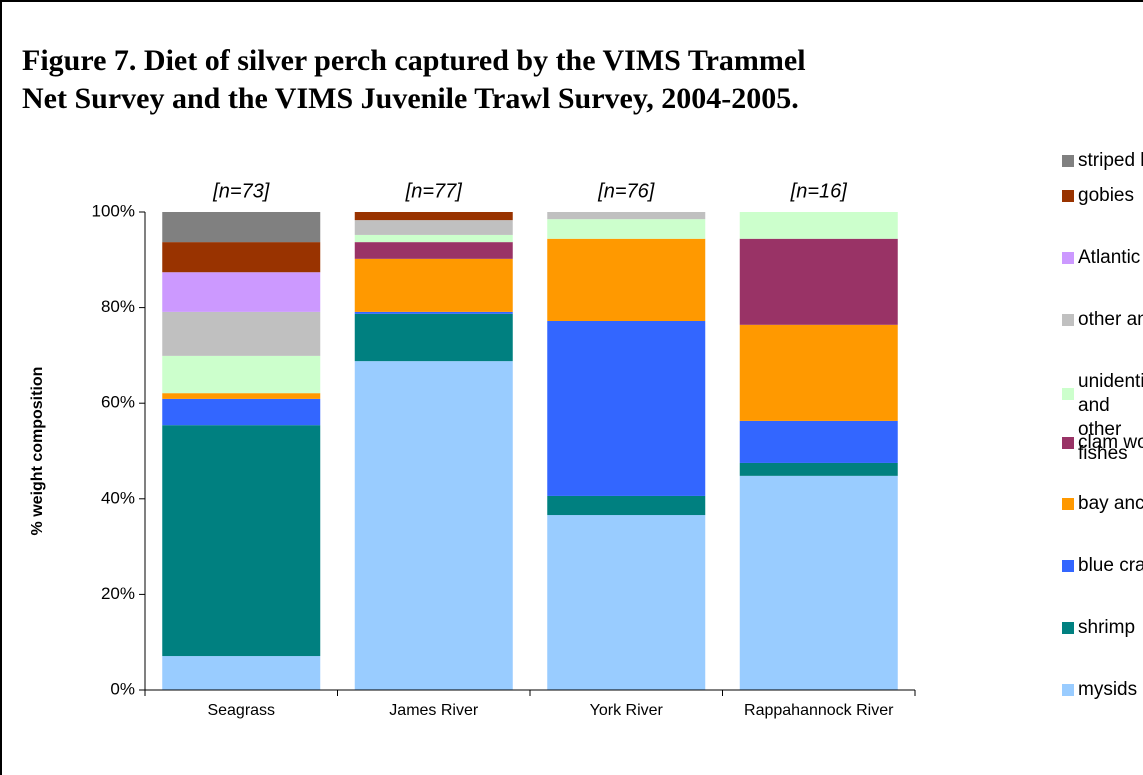  Describe the element at coordinates (241, 191) in the screenshot. I see `sample-size: [n=73]` at that location.